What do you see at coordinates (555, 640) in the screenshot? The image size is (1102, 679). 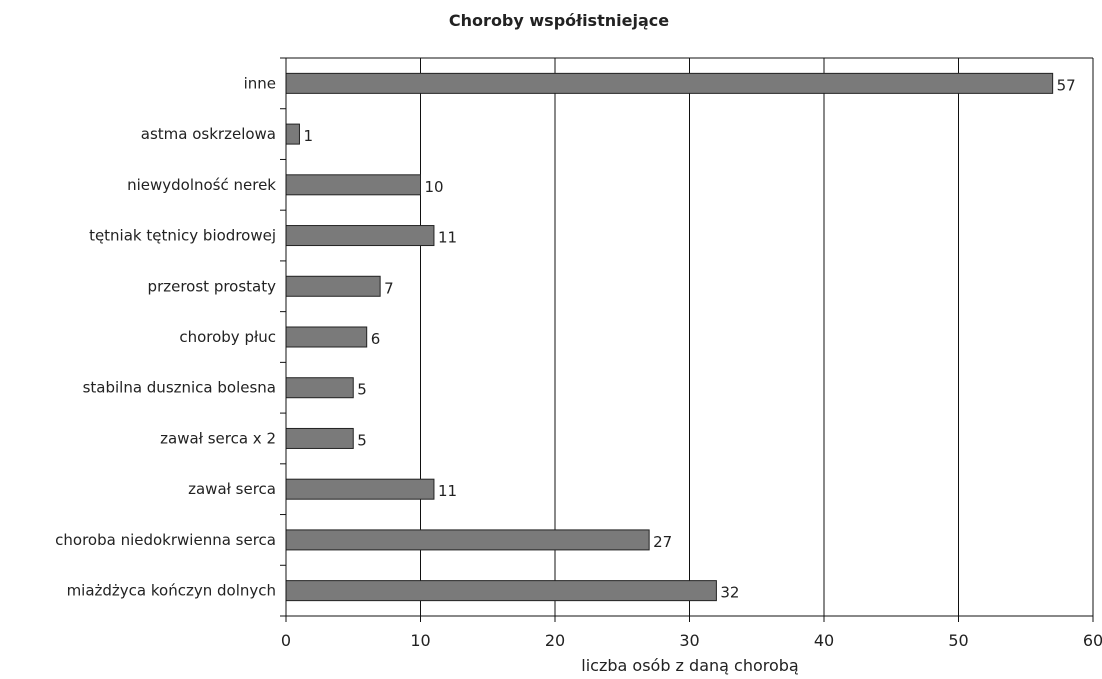 I see `x-tick-label: 20` at bounding box center [555, 640].